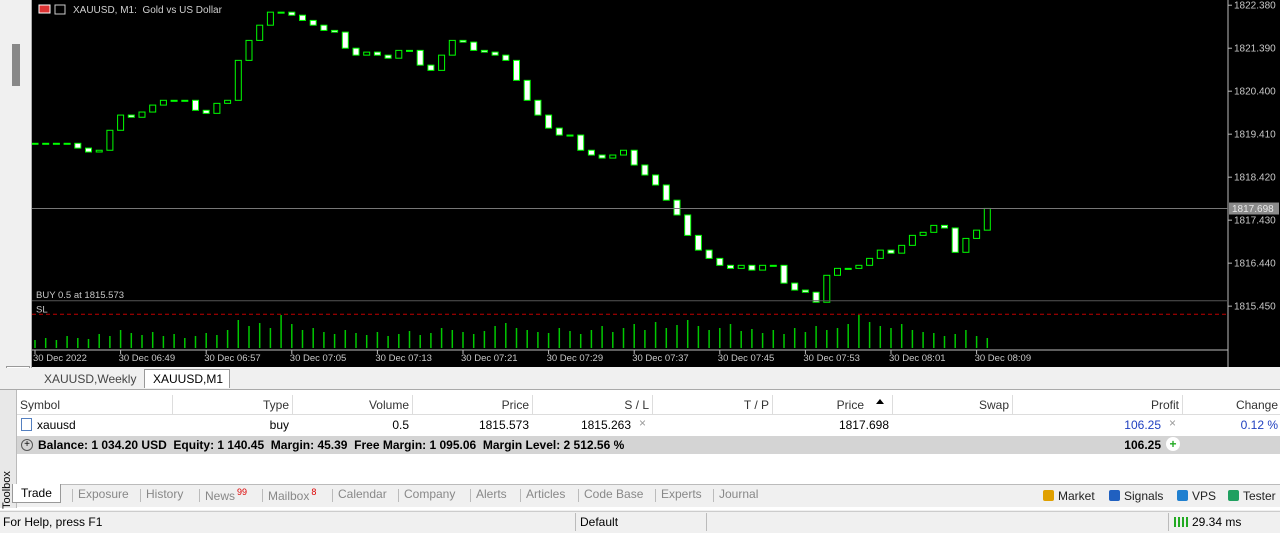  I want to click on toolbox-tab: VPS, so click(1204, 496).